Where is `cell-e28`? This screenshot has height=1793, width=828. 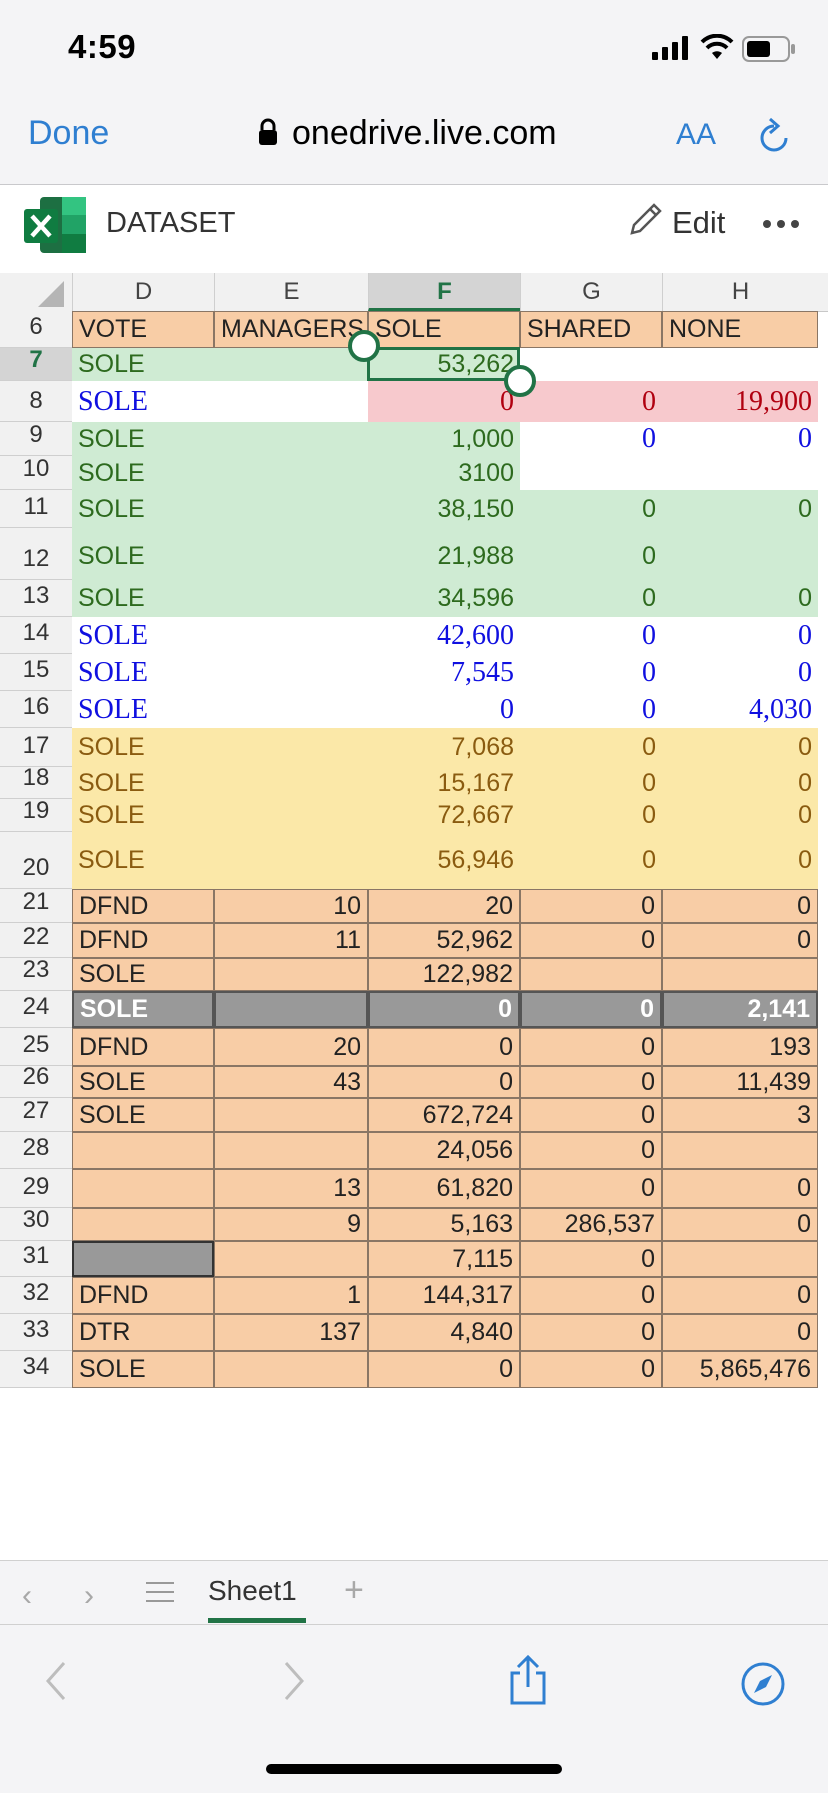 cell-e28 is located at coordinates (291, 1150).